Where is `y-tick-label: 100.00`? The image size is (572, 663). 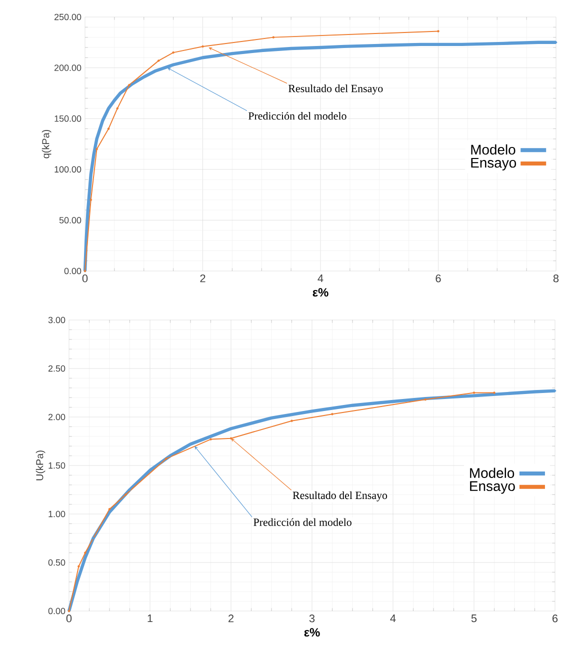 y-tick-label: 100.00 is located at coordinates (68, 169).